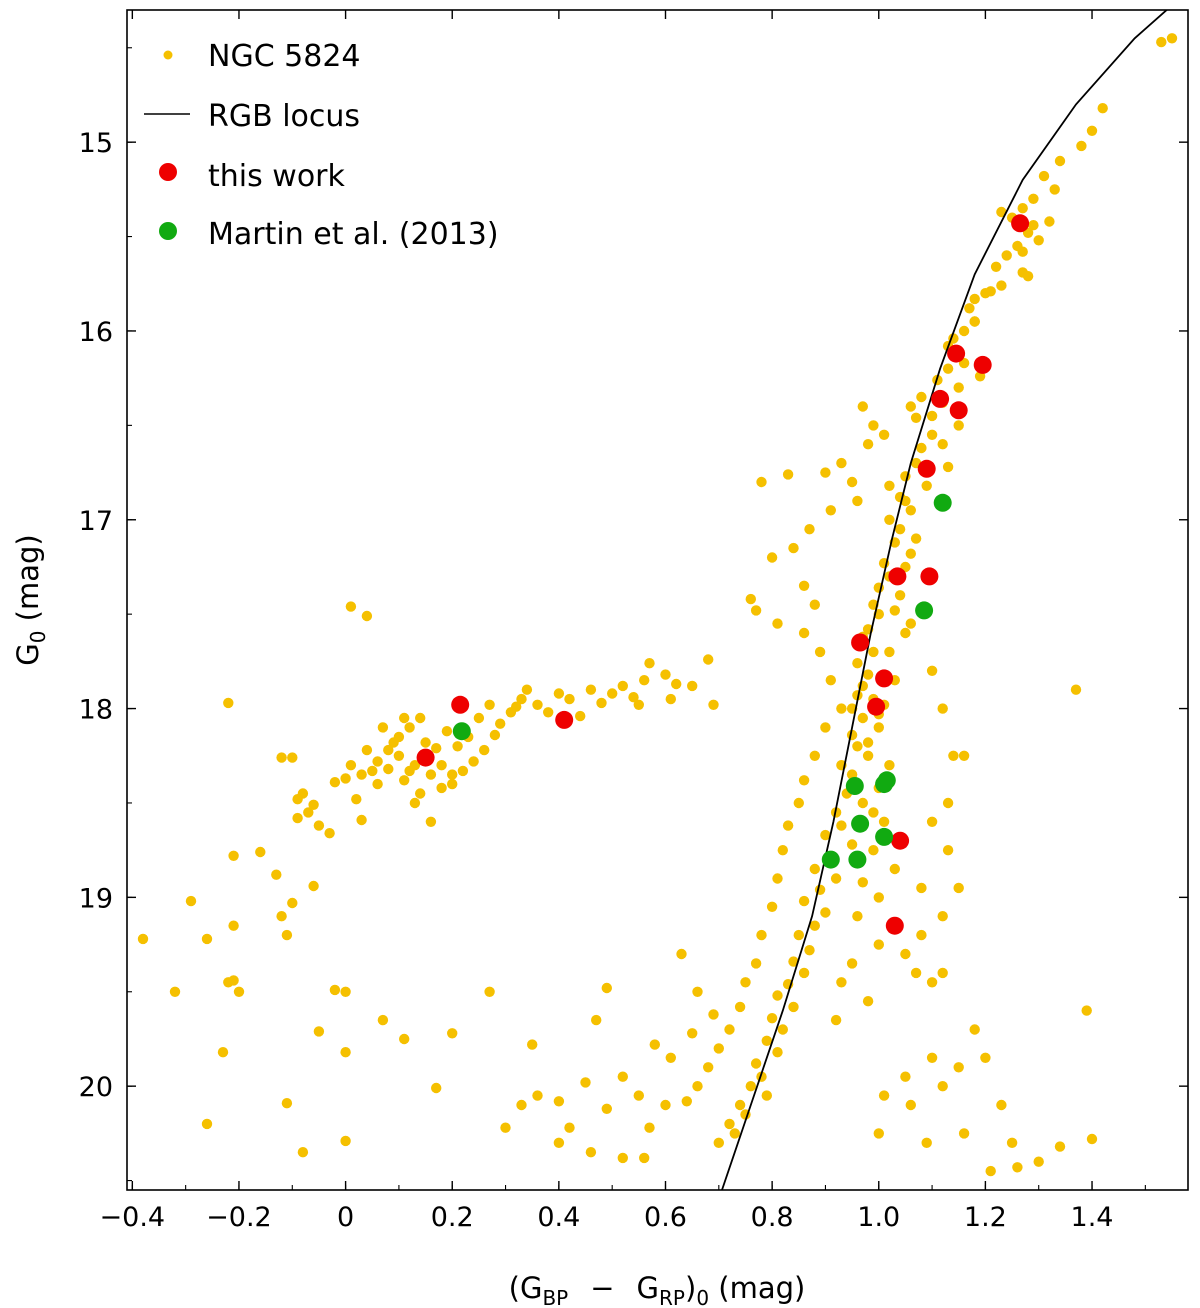 Image resolution: width=1200 pixels, height=1308 pixels. I want to click on x-tick-label: 1.0, so click(878, 1217).